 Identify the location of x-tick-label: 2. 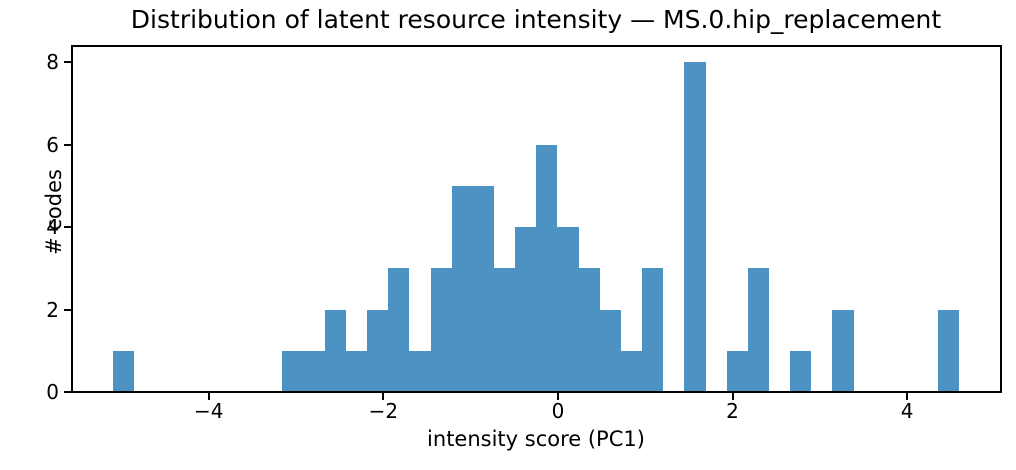
(732, 411).